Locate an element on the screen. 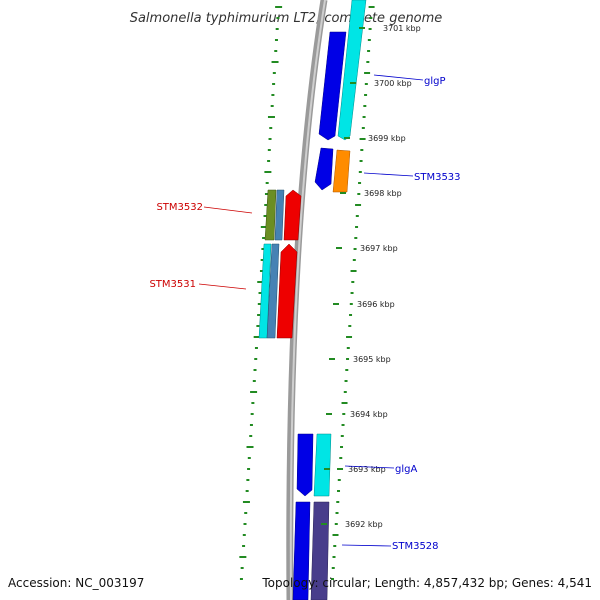 The width and height of the screenshot is (600, 600). tick-label: 3696 kbp is located at coordinates (376, 304).